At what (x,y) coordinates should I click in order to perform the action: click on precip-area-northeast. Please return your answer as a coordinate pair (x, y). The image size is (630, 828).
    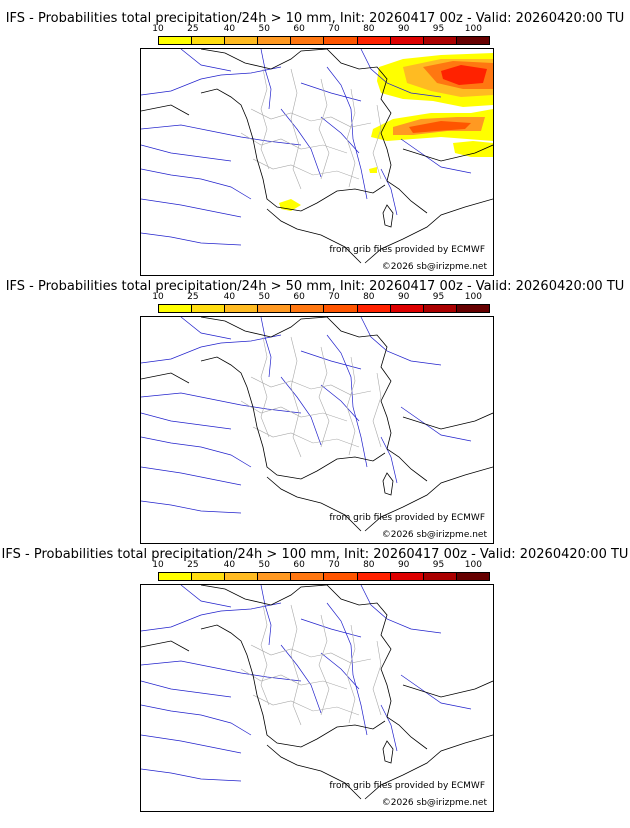
    Looking at the image, I should click on (464, 75).